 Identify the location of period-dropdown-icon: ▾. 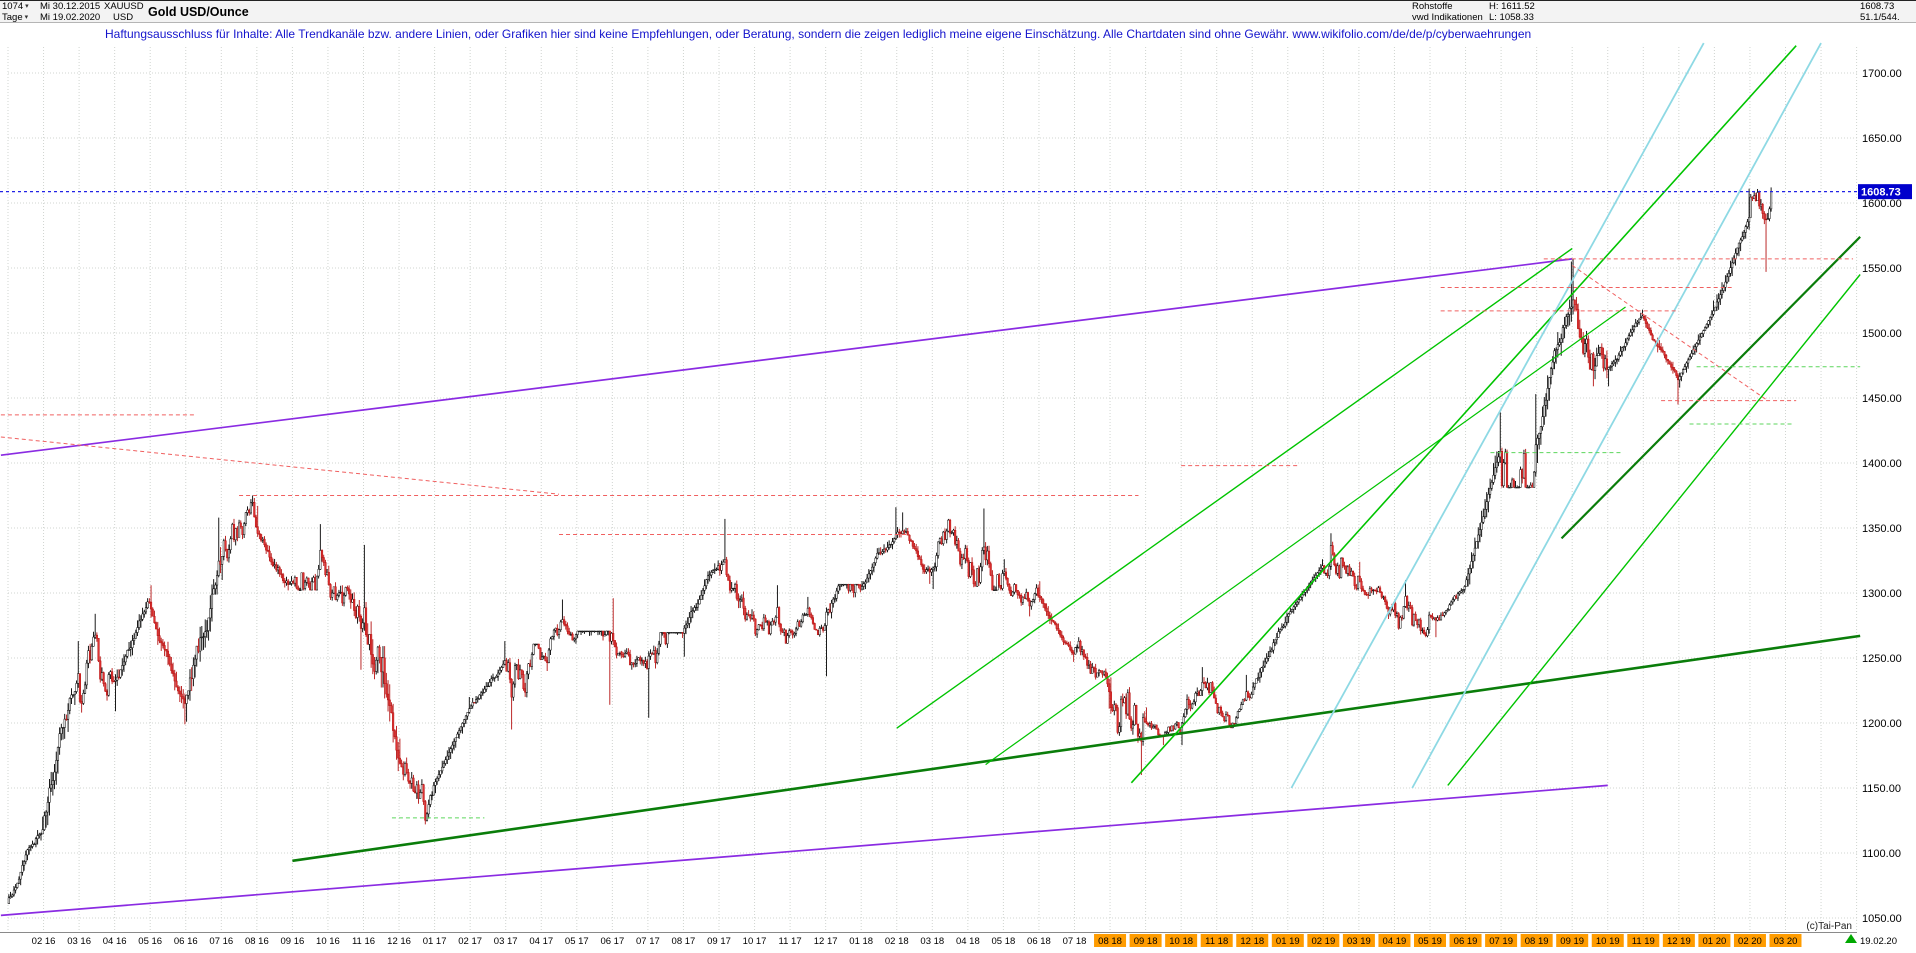
(26, 17).